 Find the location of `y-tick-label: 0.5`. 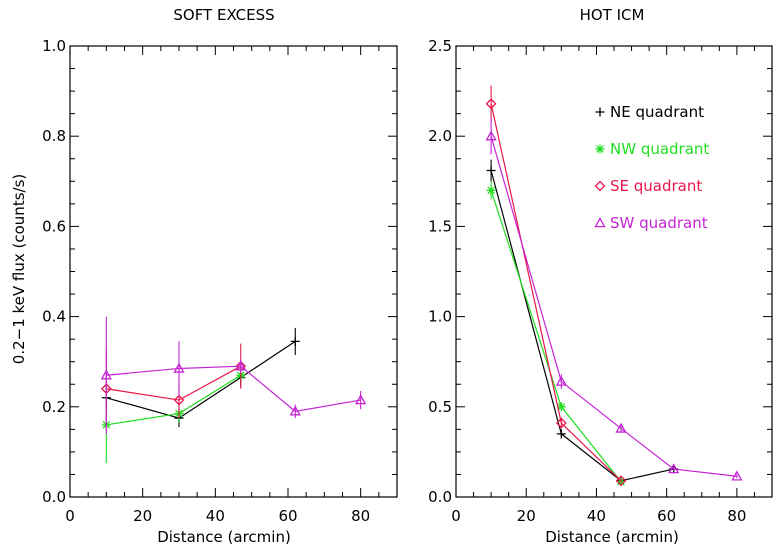

y-tick-label: 0.5 is located at coordinates (440, 407).